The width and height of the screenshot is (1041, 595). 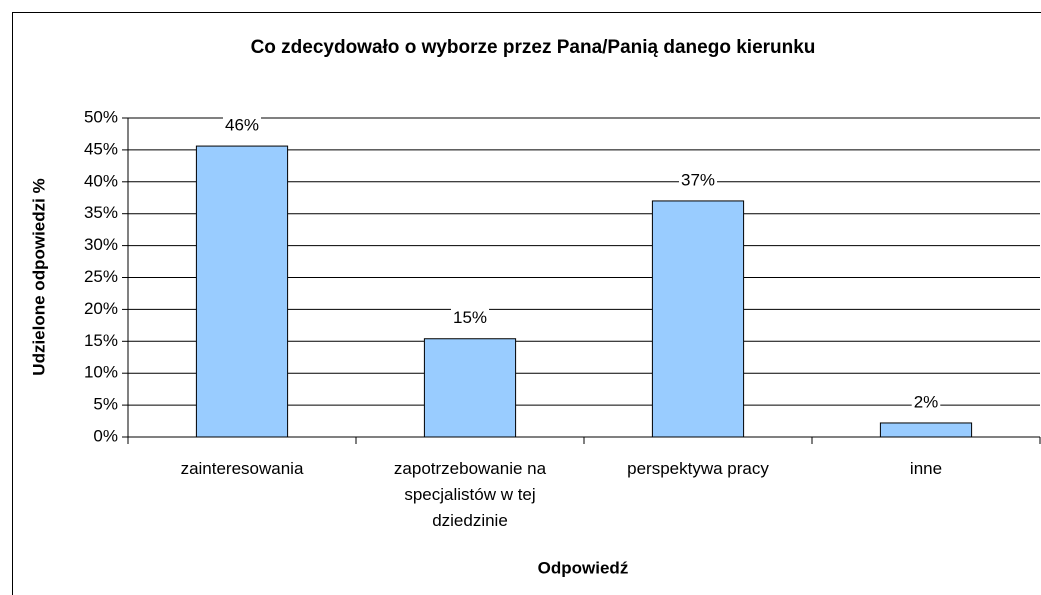 I want to click on y-axis-label: Udzielone odpowiedzi %, so click(x=38, y=276).